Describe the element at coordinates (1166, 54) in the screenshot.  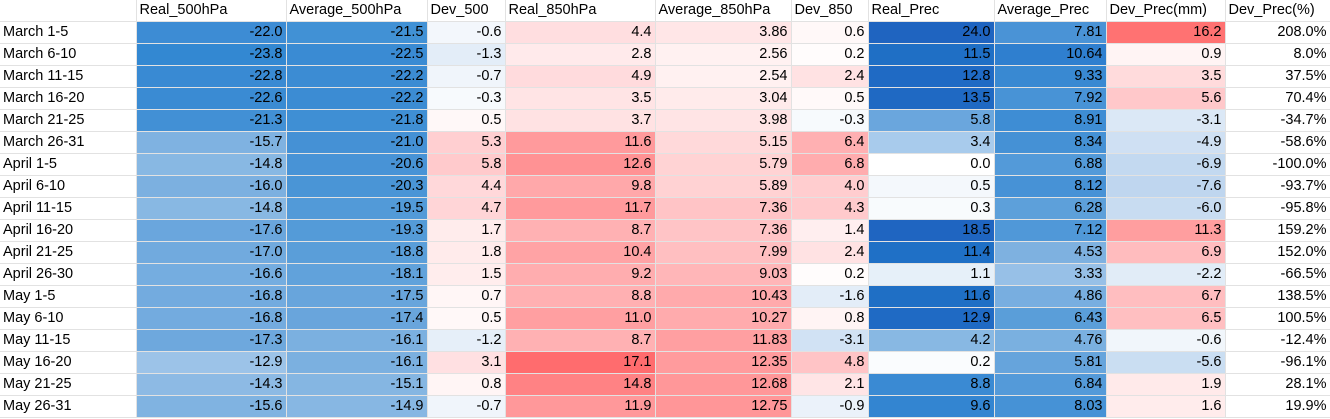
I see `cell-dev-prec-mm: 0.9` at that location.